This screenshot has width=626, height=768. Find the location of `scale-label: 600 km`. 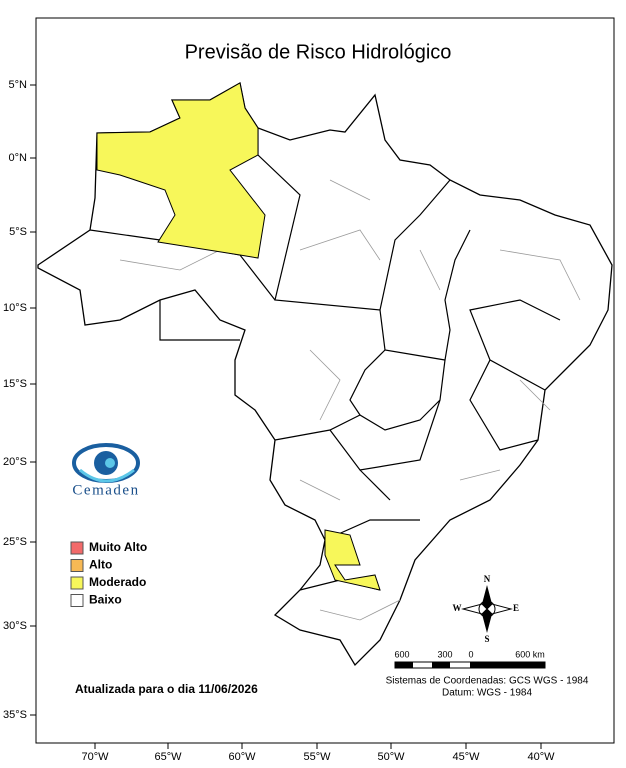

scale-label: 600 km is located at coordinates (530, 654).